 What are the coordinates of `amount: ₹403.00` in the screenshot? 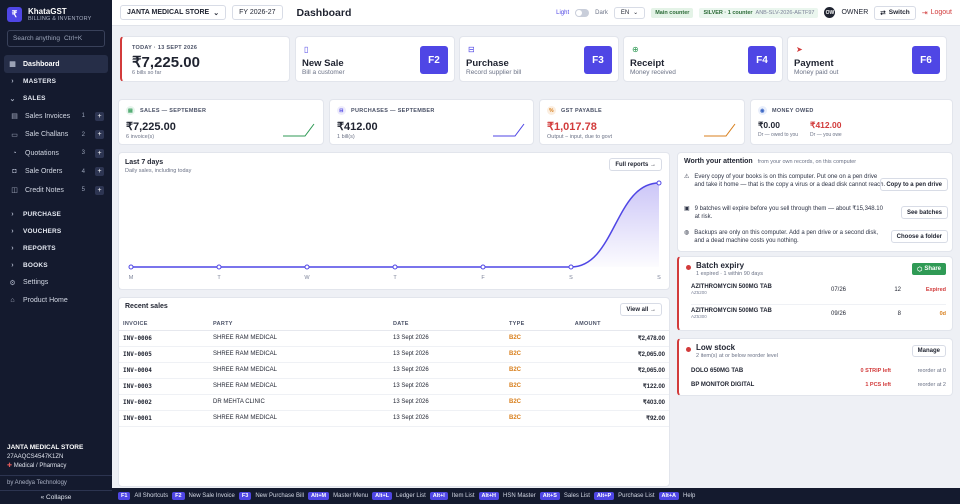 It's located at (619, 402).